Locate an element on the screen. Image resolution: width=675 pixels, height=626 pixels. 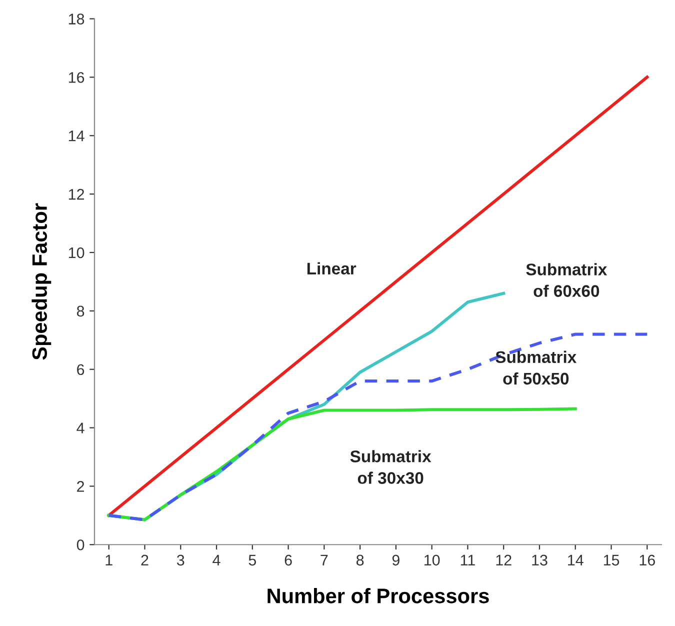
x-tick-label: 1 is located at coordinates (109, 560).